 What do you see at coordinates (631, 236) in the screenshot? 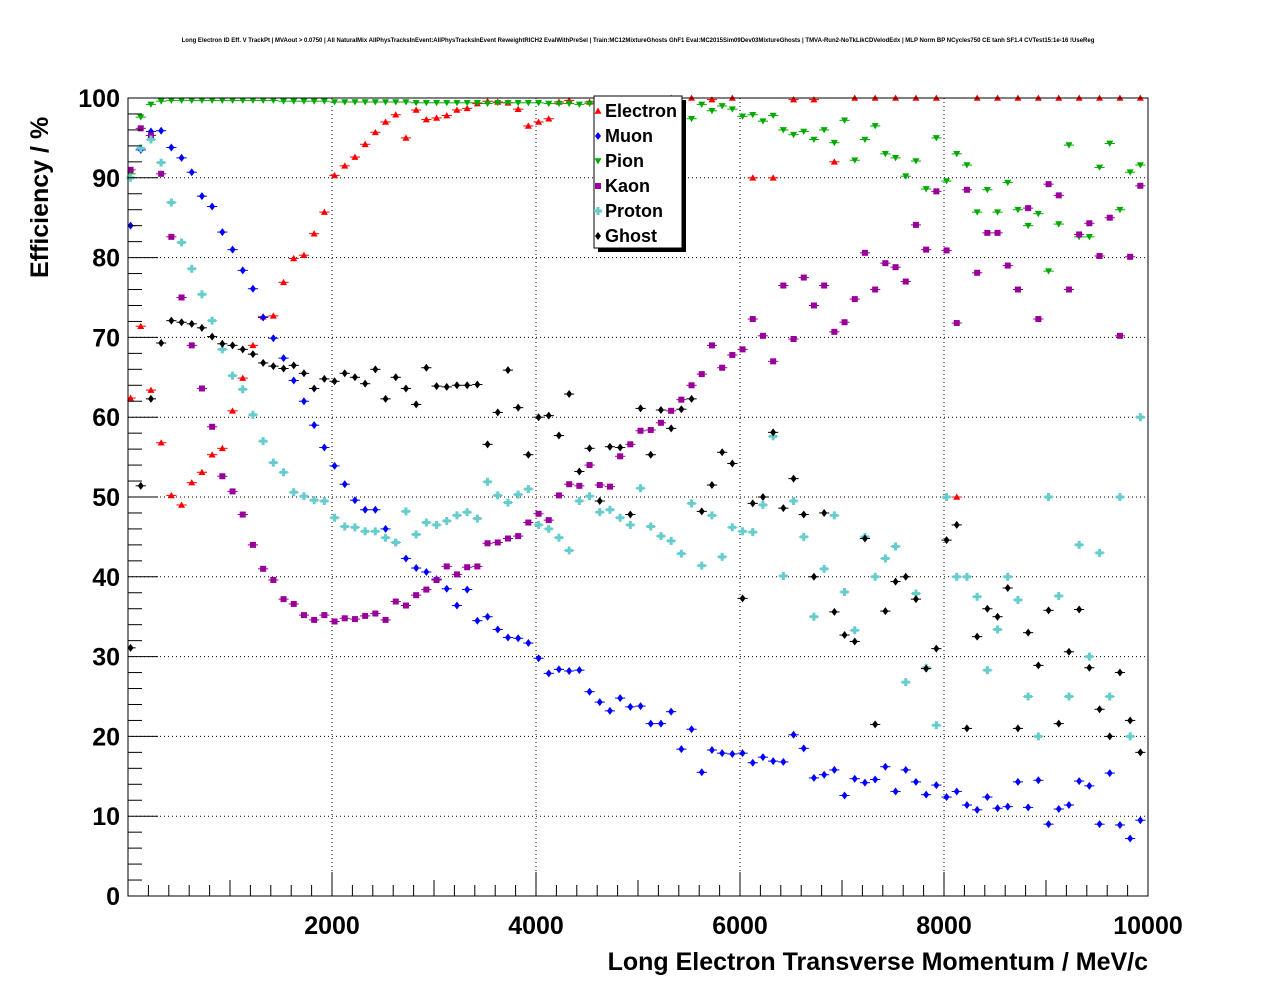
I see `legend-label: Ghost` at bounding box center [631, 236].